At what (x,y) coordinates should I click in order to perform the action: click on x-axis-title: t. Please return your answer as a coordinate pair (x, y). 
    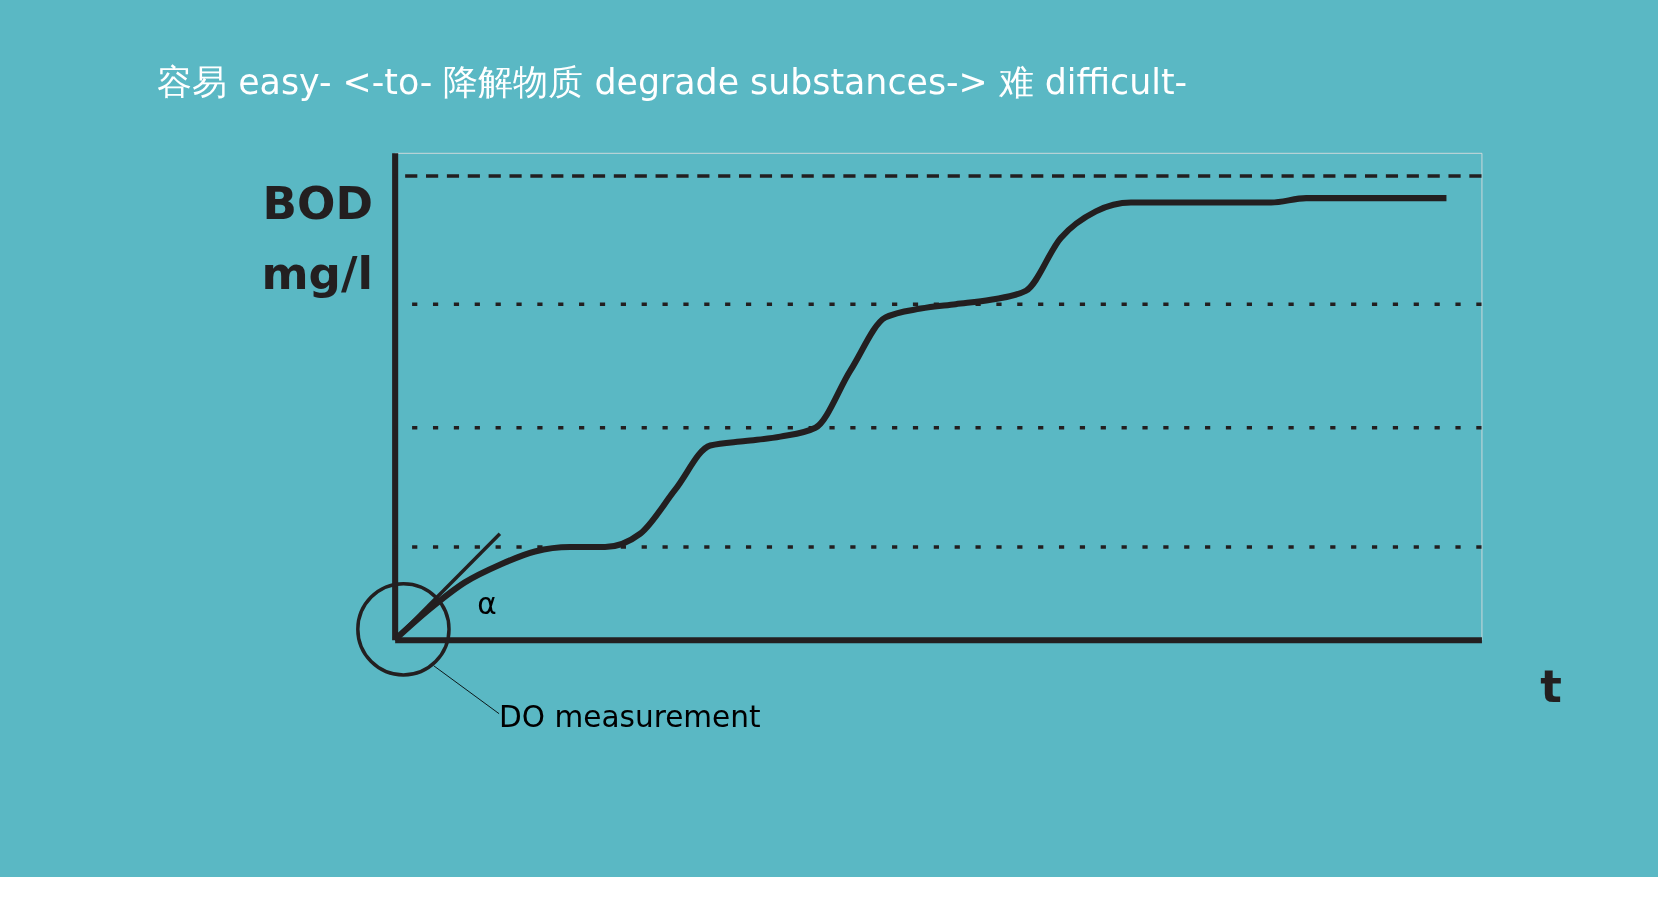
    Looking at the image, I should click on (1551, 686).